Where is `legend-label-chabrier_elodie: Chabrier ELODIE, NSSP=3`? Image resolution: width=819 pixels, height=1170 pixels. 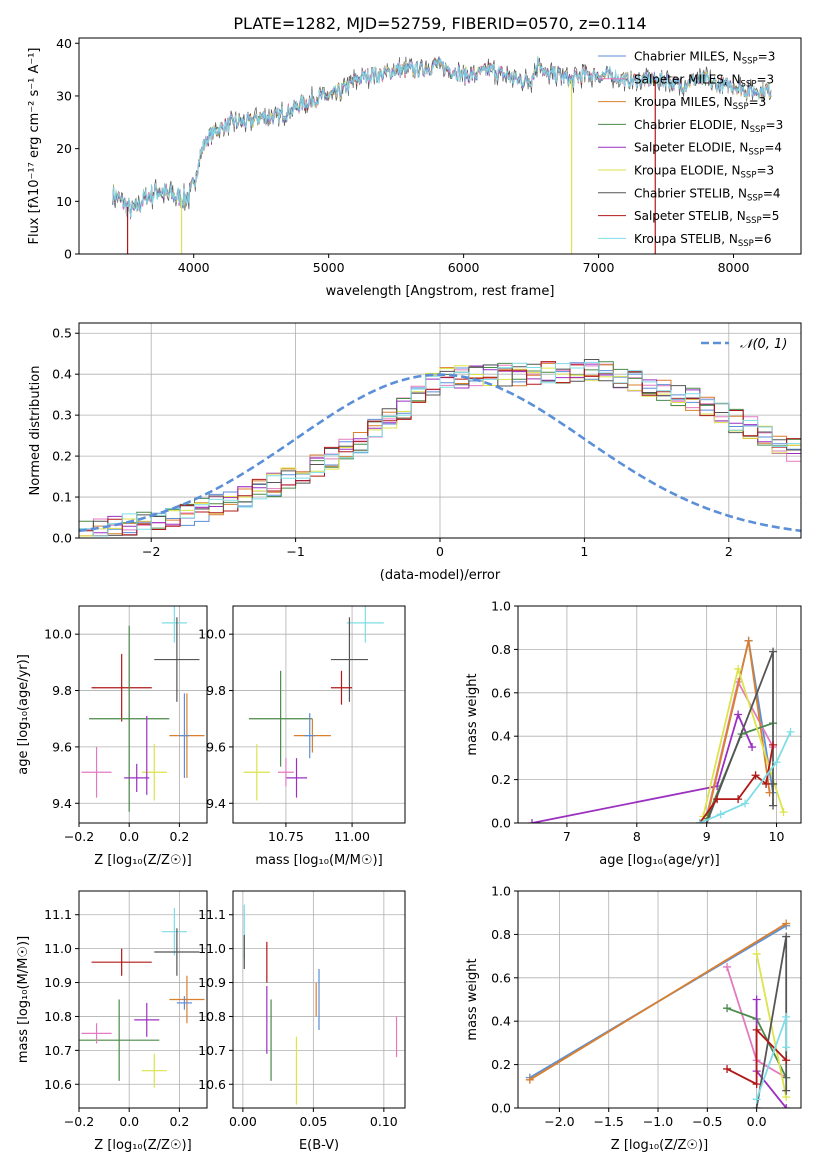
legend-label-chabrier_elodie: Chabrier ELODIE, NSSP=3 is located at coordinates (708, 126).